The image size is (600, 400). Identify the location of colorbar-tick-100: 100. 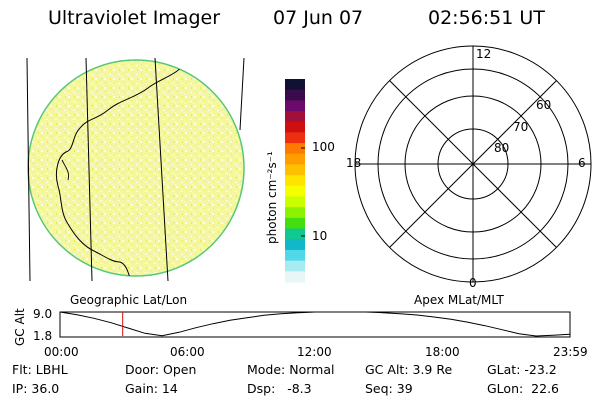
(323, 147).